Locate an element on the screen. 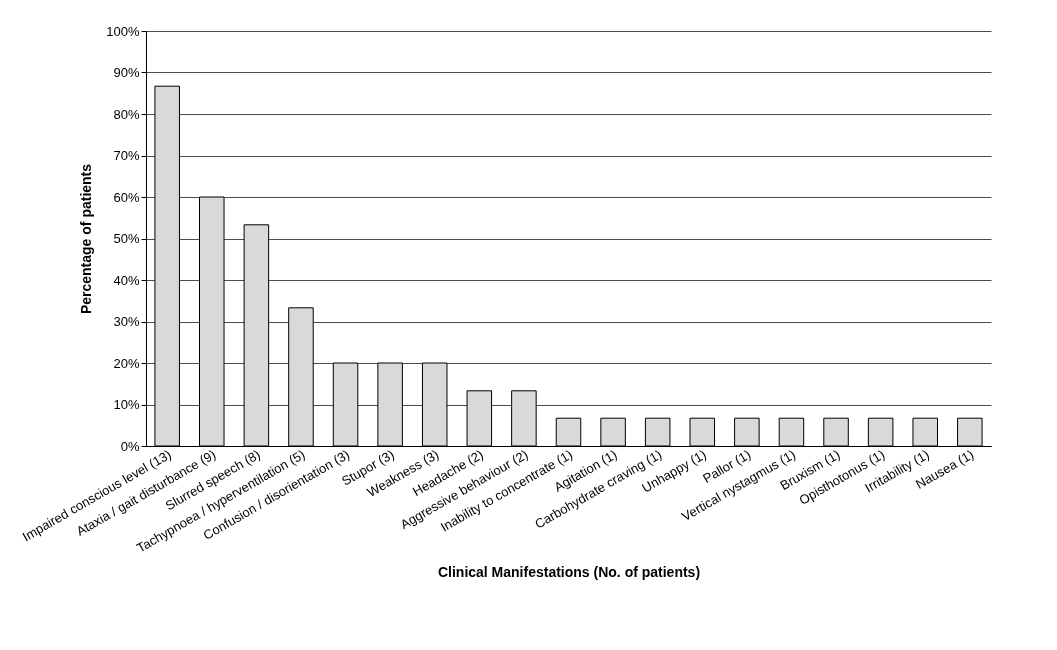  y-tick-label: 30% is located at coordinates (126, 321).